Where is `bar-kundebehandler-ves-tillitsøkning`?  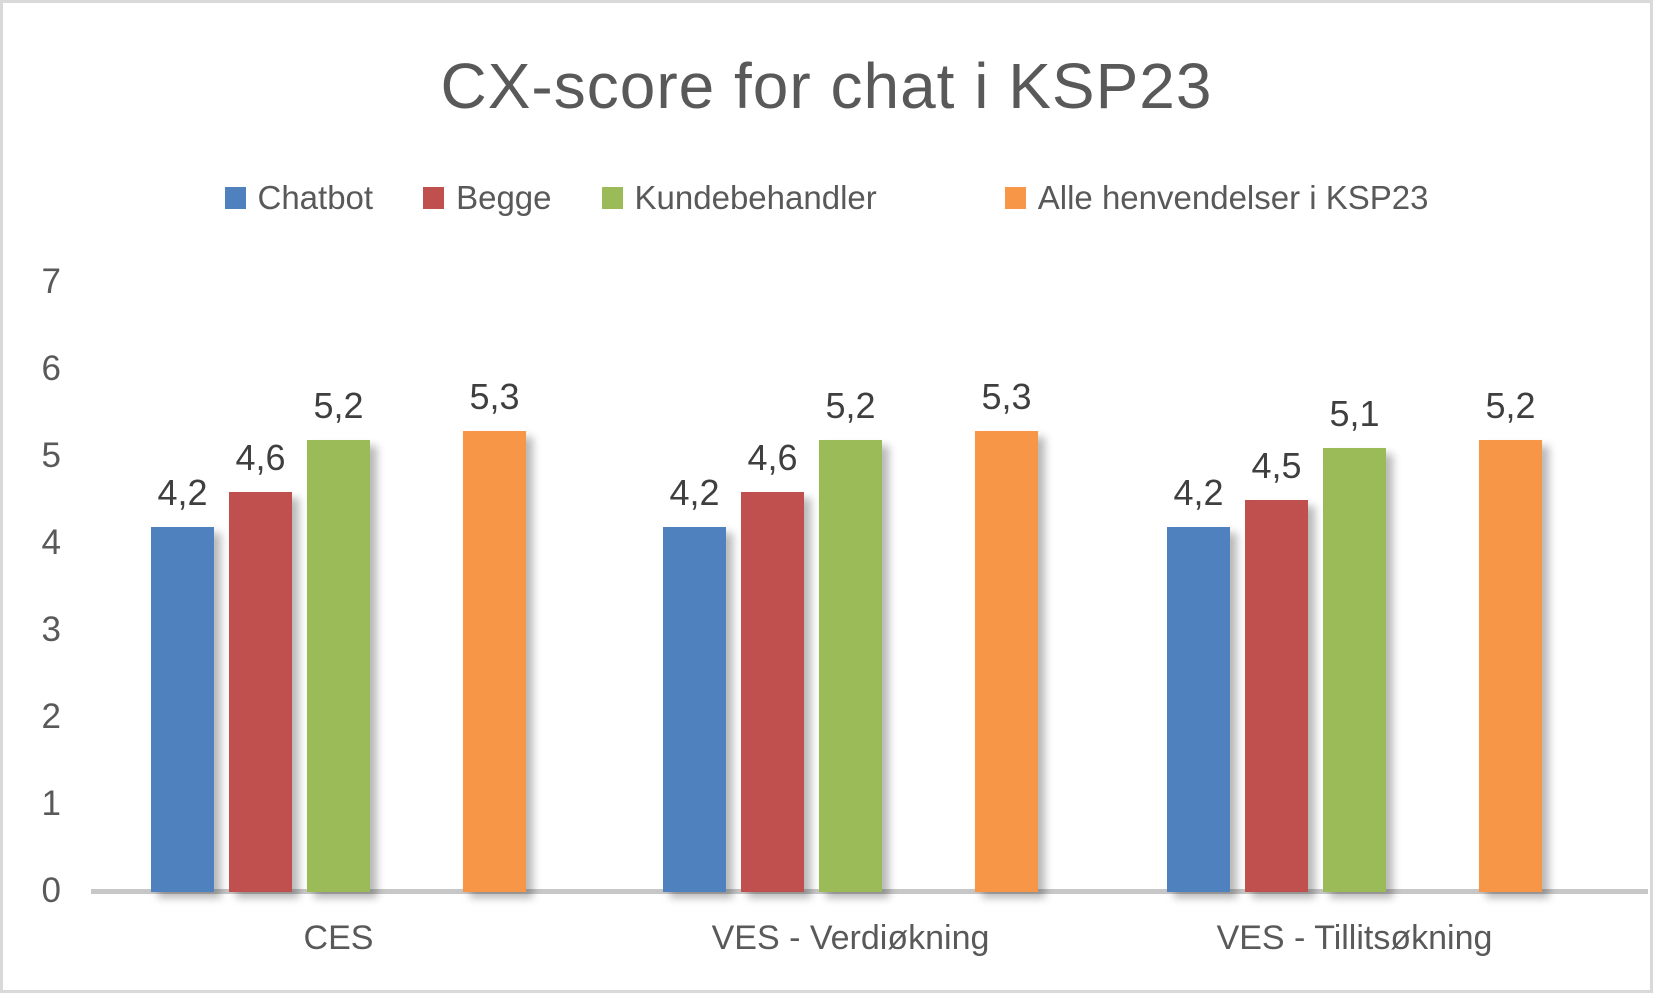 bar-kundebehandler-ves-tillitsøkning is located at coordinates (1354, 670).